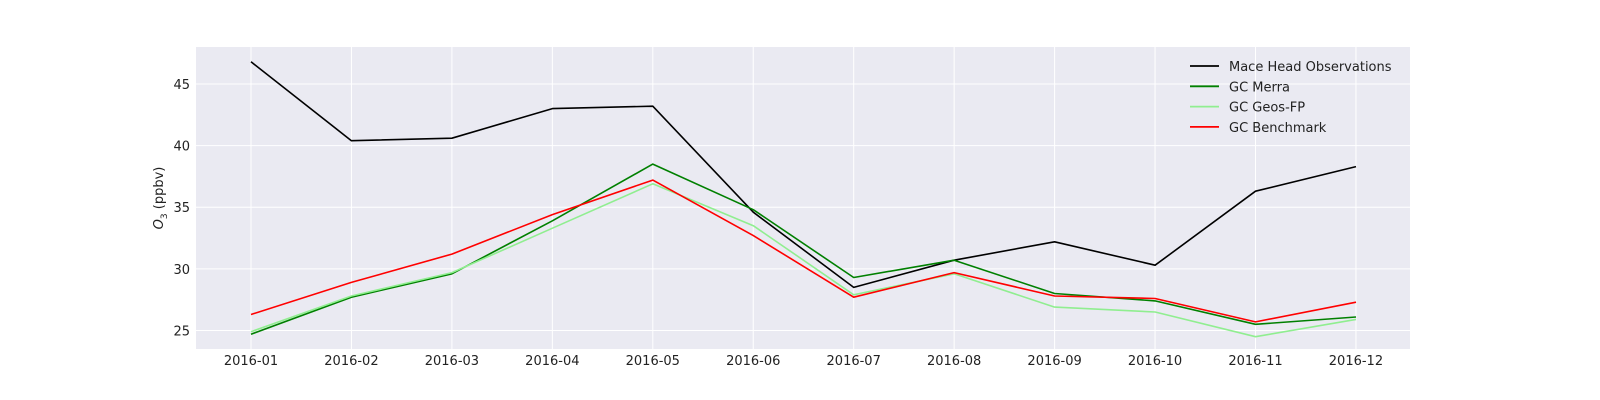 Image resolution: width=1600 pixels, height=400 pixels. I want to click on x-tick-label: 2016-08, so click(954, 361).